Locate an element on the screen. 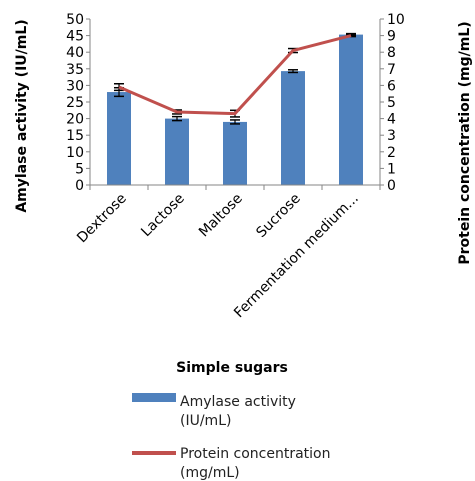 The image size is (475, 481). protein-line is located at coordinates (235, 75).